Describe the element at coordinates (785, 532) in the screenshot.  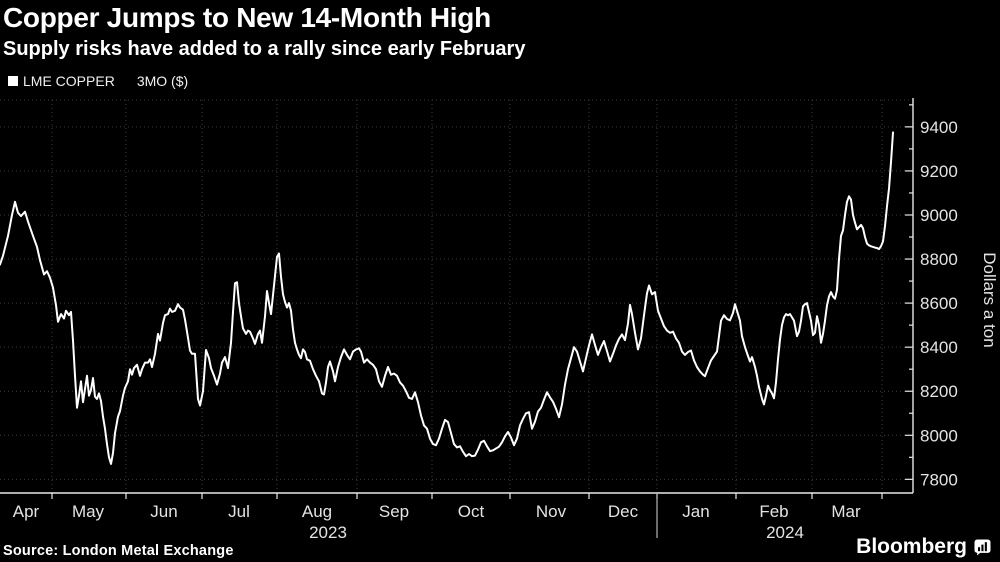
I see `x-tick-label-year: 2024` at that location.